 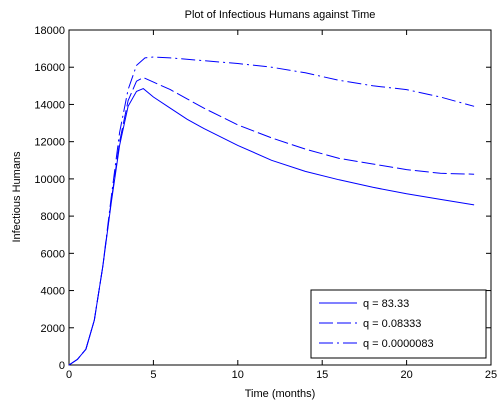 I want to click on x-tick-label: 0, so click(x=69, y=375).